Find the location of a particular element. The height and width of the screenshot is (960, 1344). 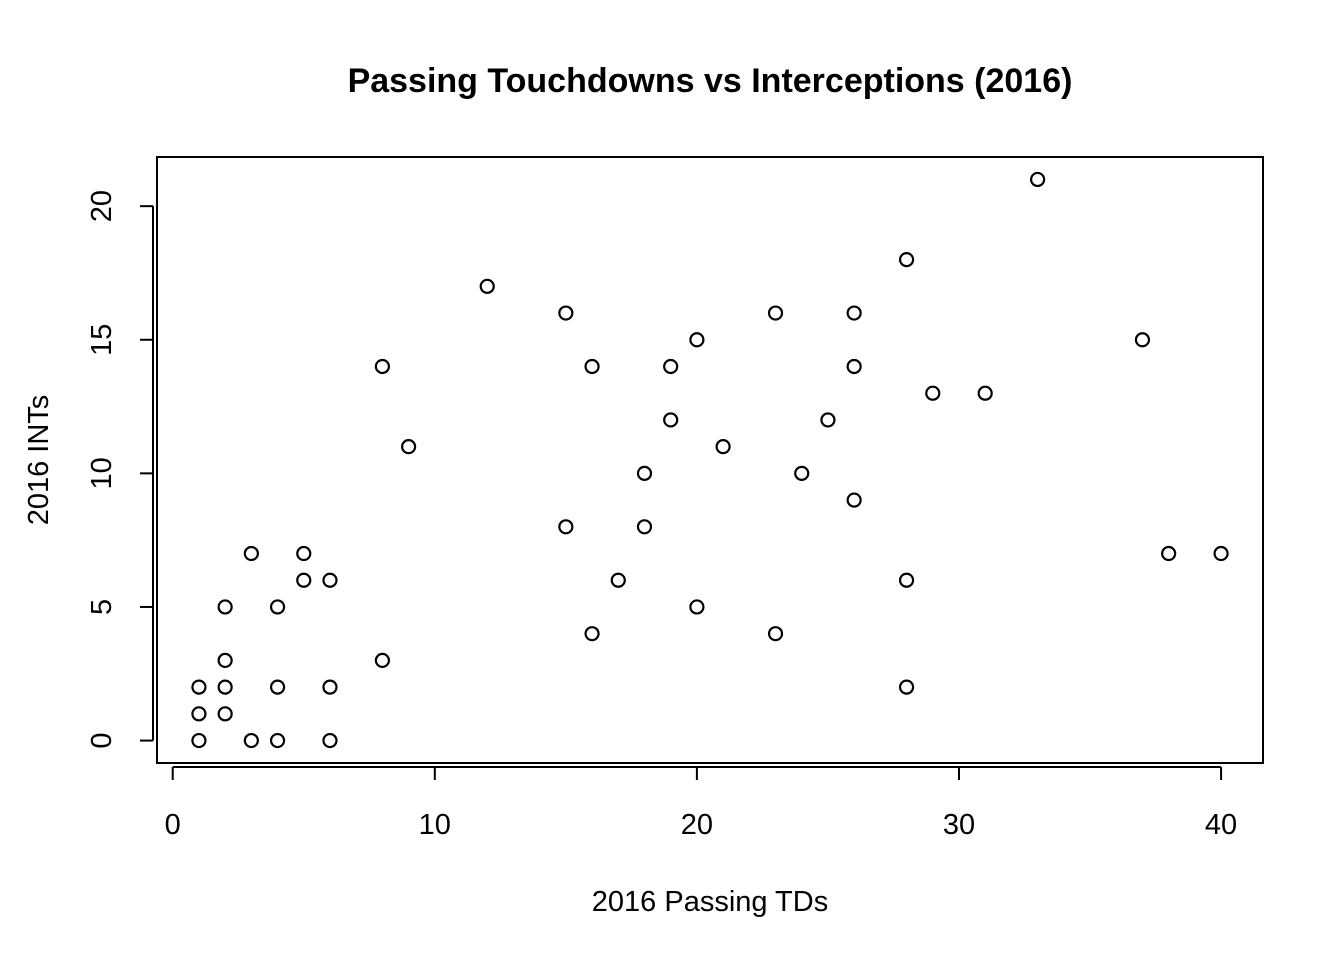

y-axis-label: 2016 INTs is located at coordinates (39, 460).